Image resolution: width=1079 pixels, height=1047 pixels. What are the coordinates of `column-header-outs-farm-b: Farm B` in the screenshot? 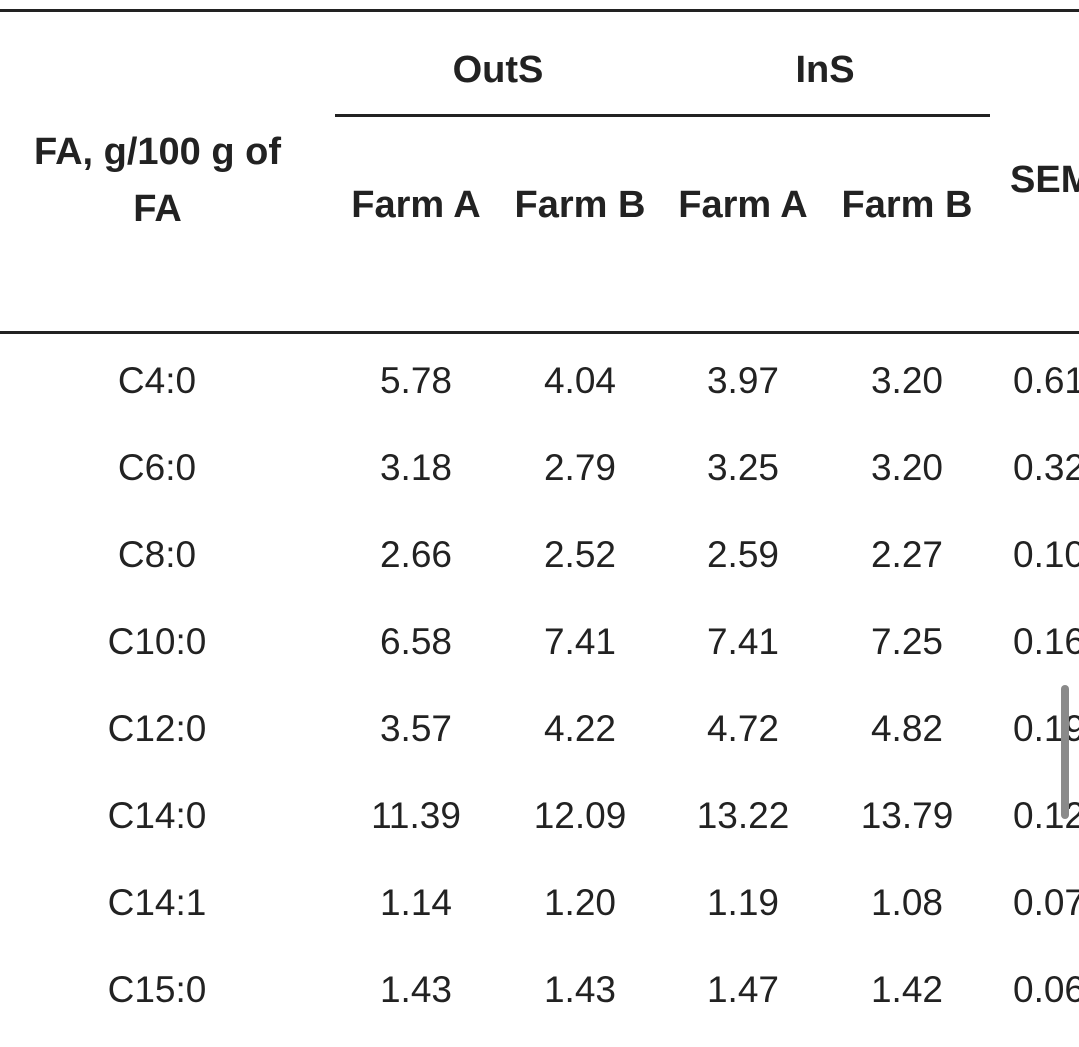 It's located at (580, 205).